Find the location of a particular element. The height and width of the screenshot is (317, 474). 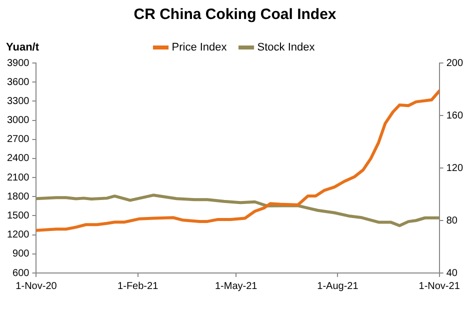

y-tick-label: 3600 is located at coordinates (18, 82).